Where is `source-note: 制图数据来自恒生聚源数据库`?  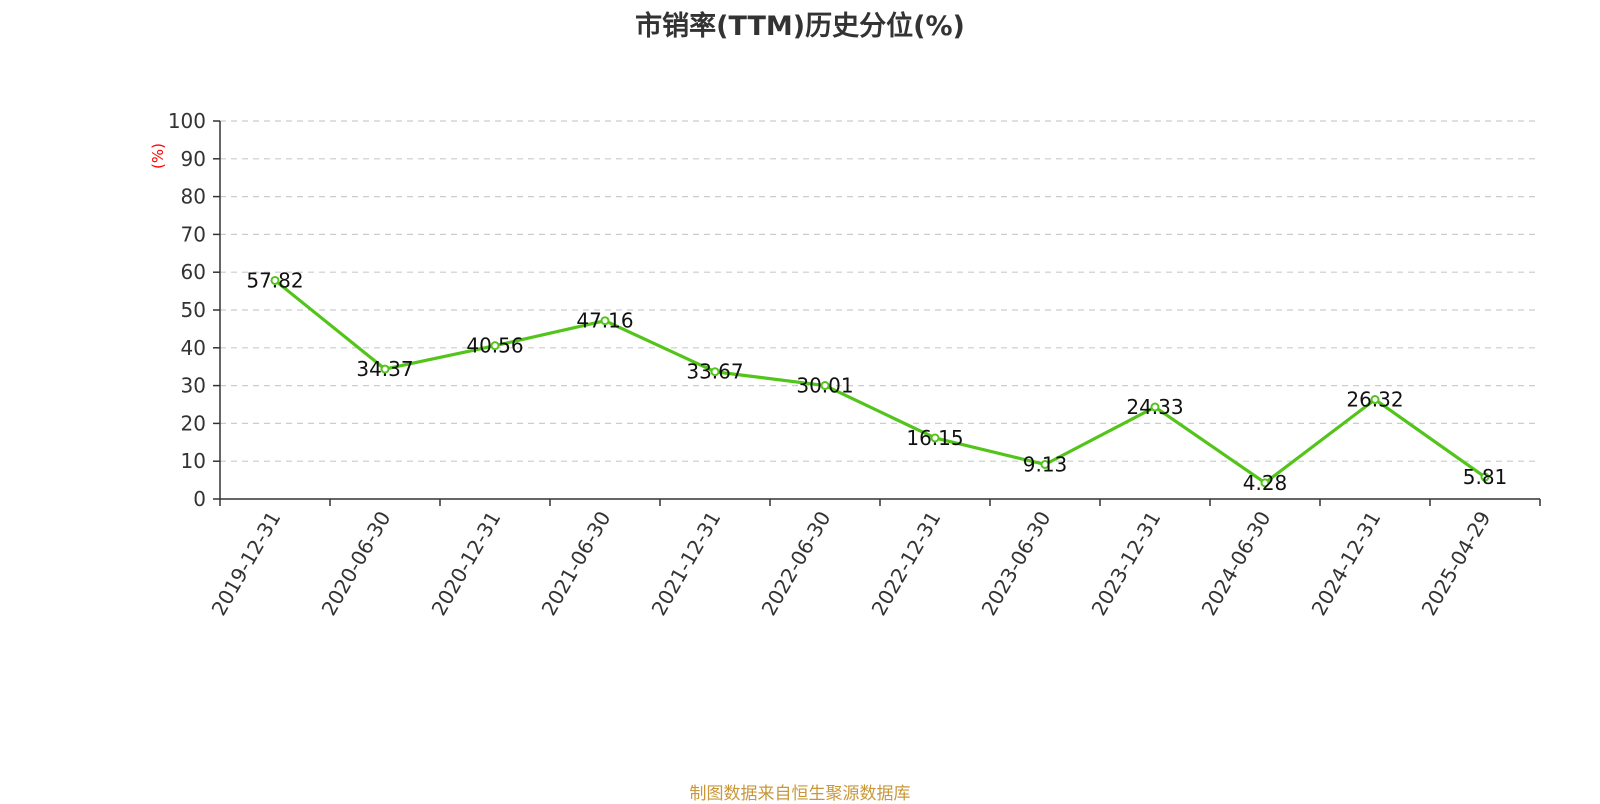 source-note: 制图数据来自恒生聚源数据库 is located at coordinates (800, 794).